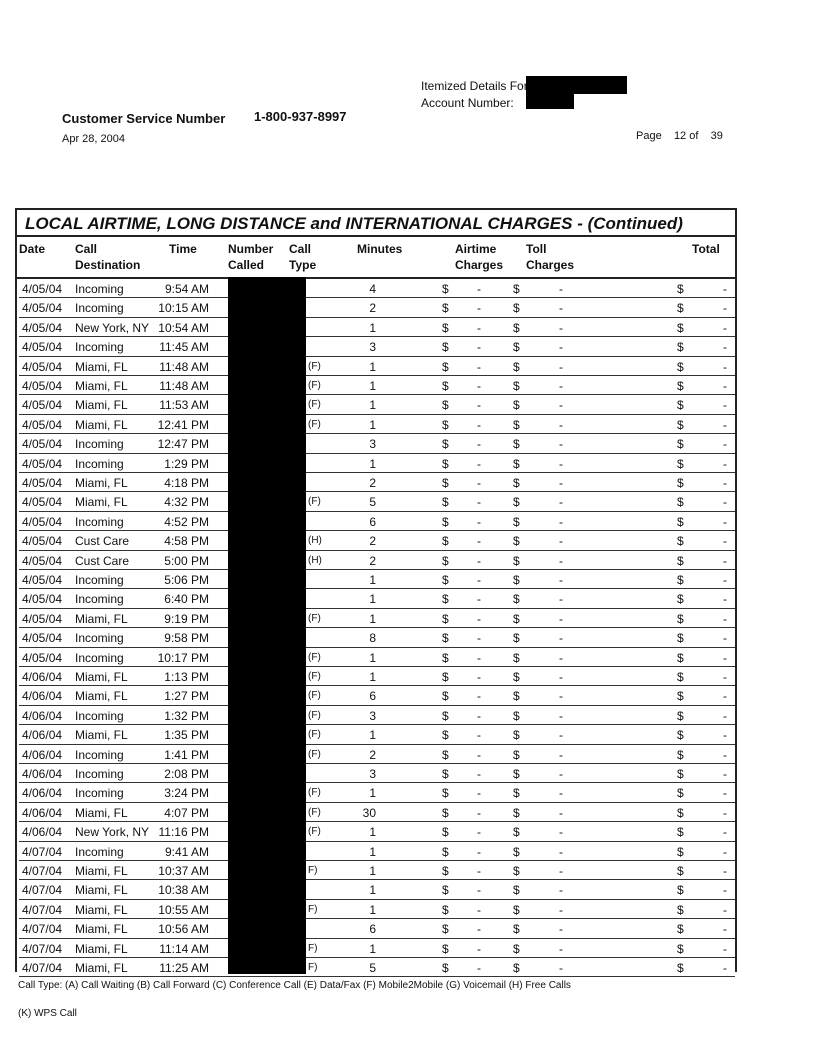 This screenshot has height=1061, width=814. I want to click on minutes-cell: 6, so click(372, 521).